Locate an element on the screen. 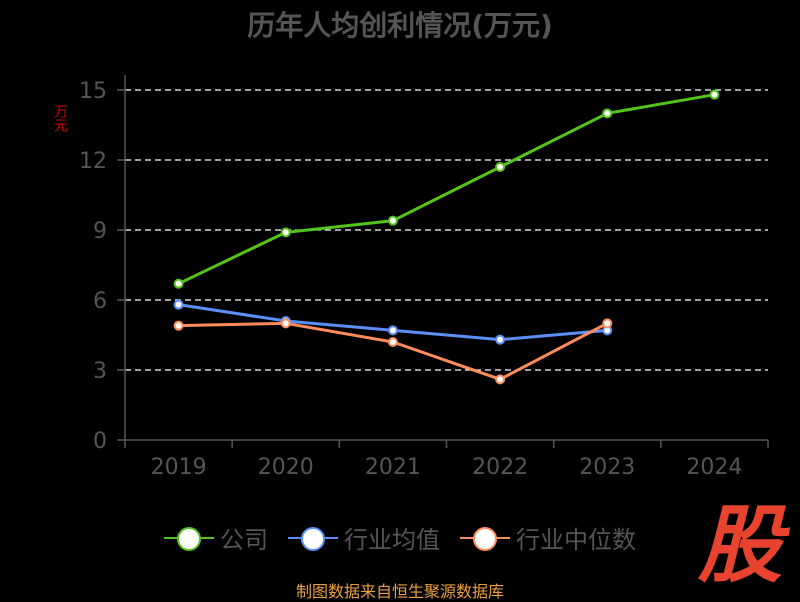 This screenshot has height=602, width=800. x-tick-label: 2021 is located at coordinates (393, 467).